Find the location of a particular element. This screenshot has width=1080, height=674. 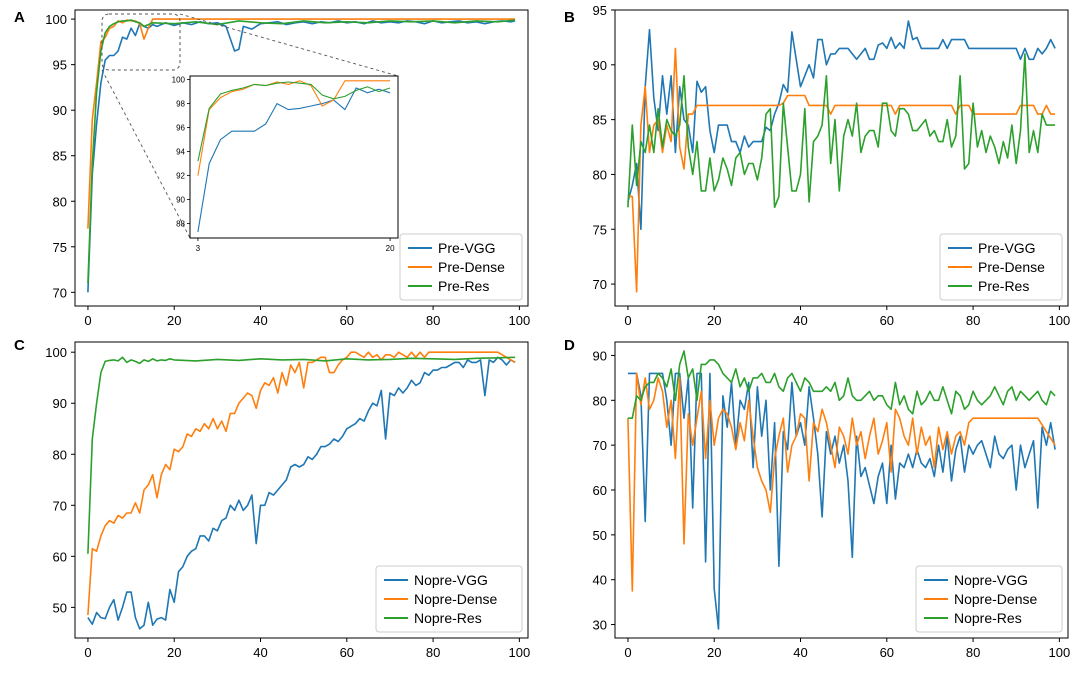

inset-x-tick-label: 3 is located at coordinates (198, 248).